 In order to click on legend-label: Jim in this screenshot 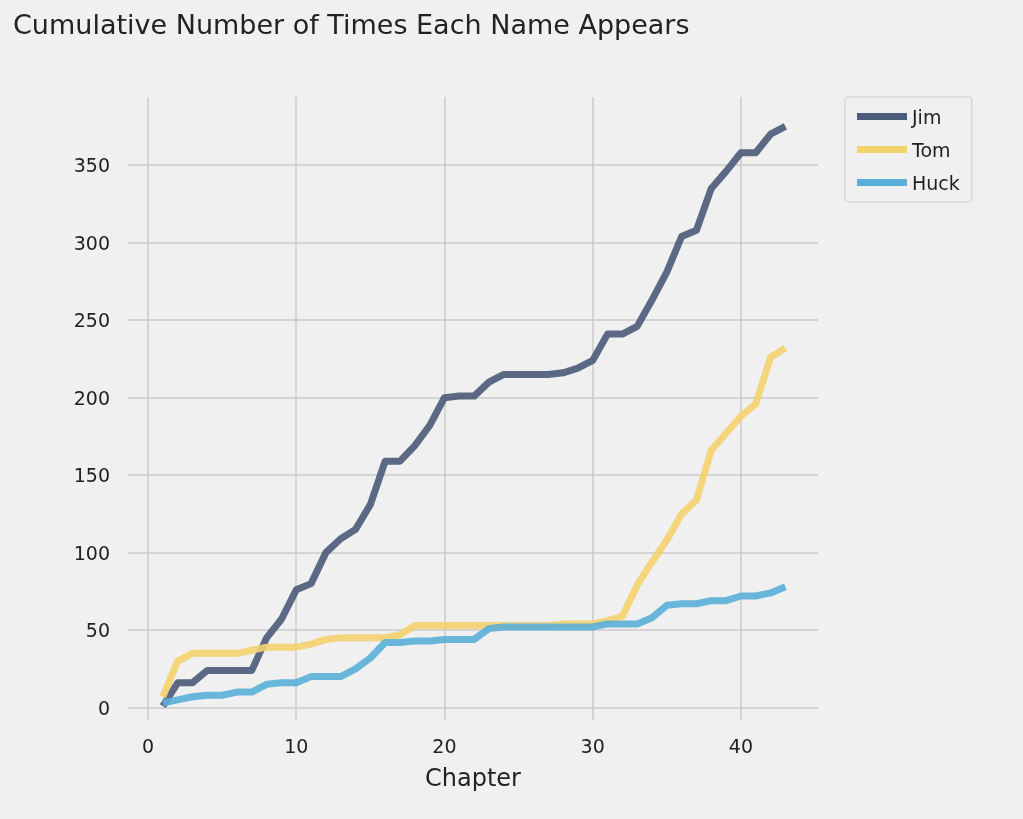, I will do `click(926, 116)`.